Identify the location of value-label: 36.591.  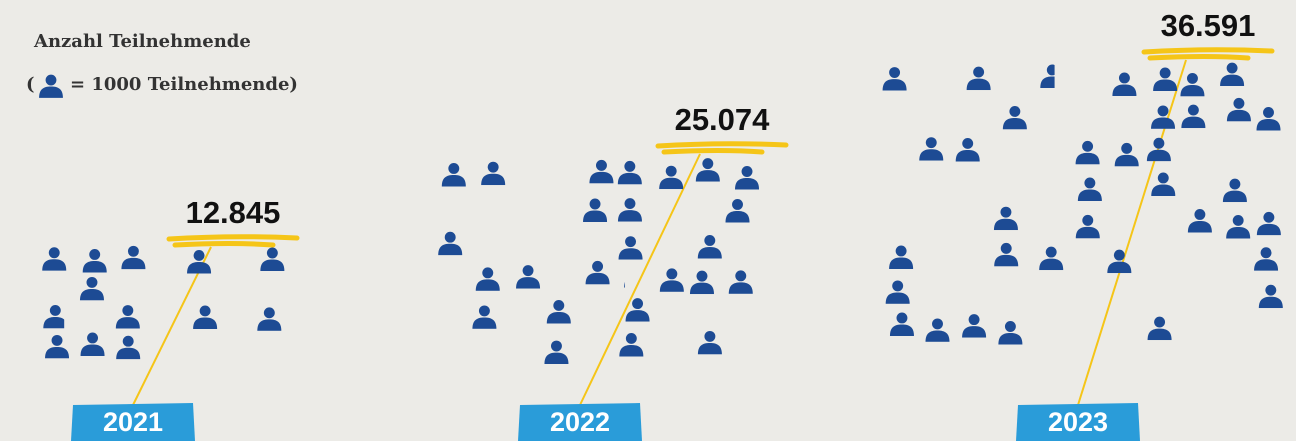
(1208, 25).